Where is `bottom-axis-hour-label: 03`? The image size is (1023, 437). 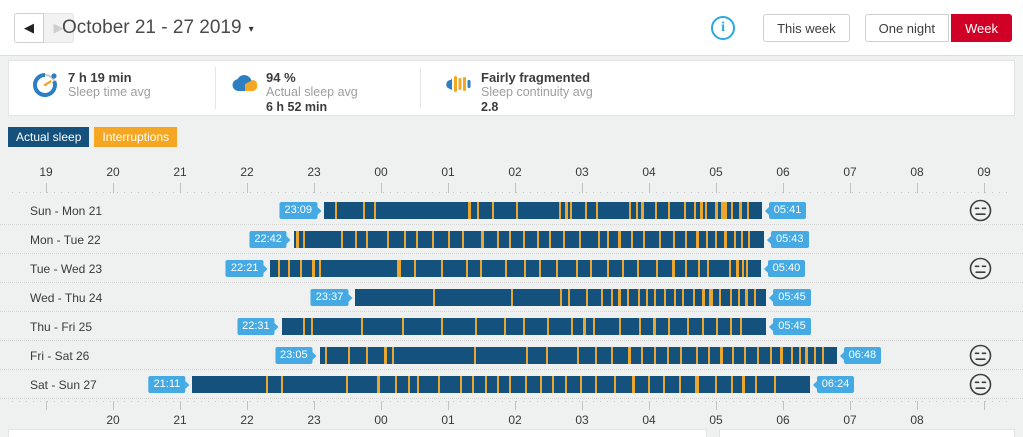
bottom-axis-hour-label: 03 is located at coordinates (582, 420).